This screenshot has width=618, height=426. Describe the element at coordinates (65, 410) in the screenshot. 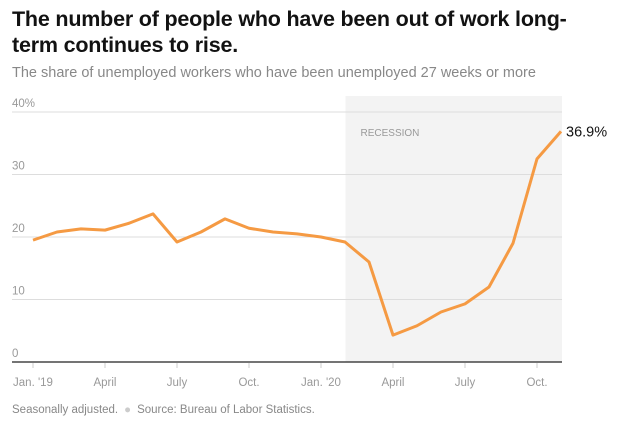

I see `footer-note: Seasonally adjusted.` at that location.